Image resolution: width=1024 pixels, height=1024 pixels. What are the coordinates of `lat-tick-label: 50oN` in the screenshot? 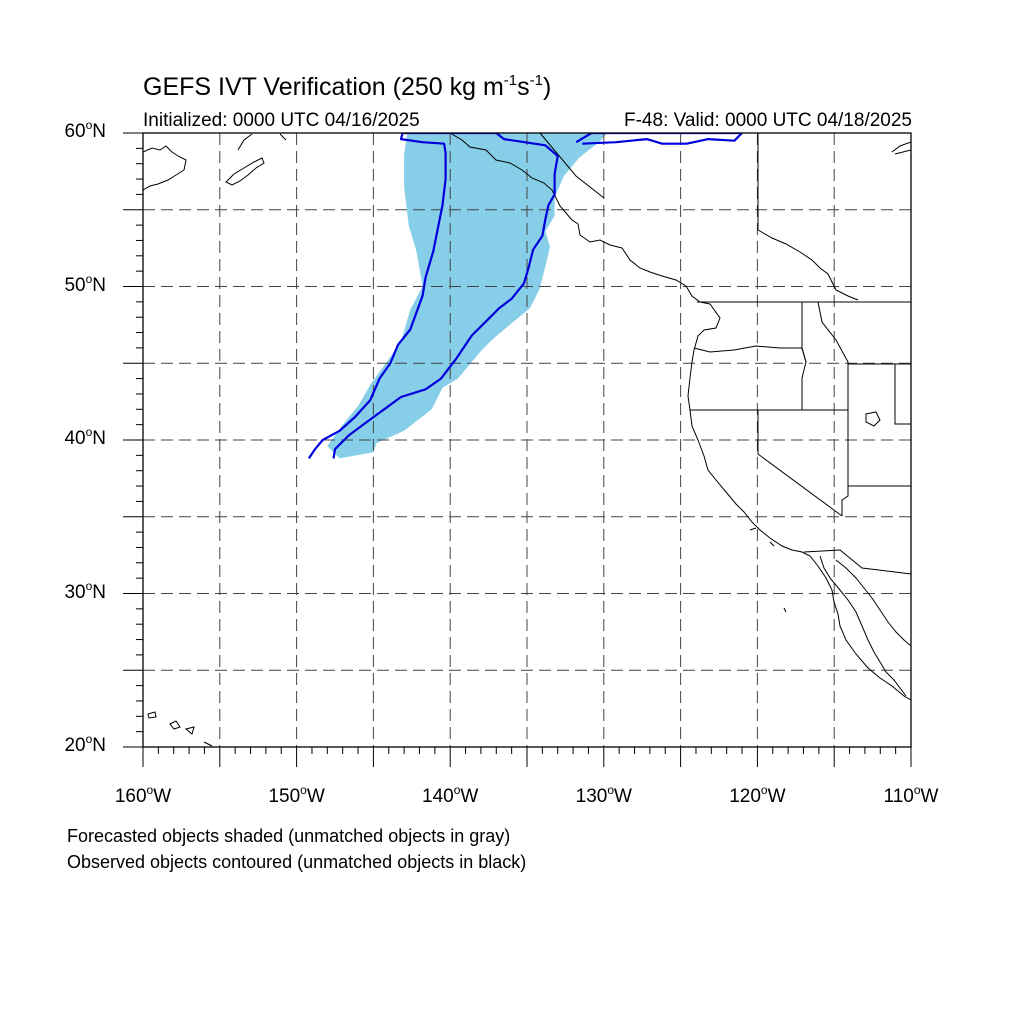 It's located at (85, 283).